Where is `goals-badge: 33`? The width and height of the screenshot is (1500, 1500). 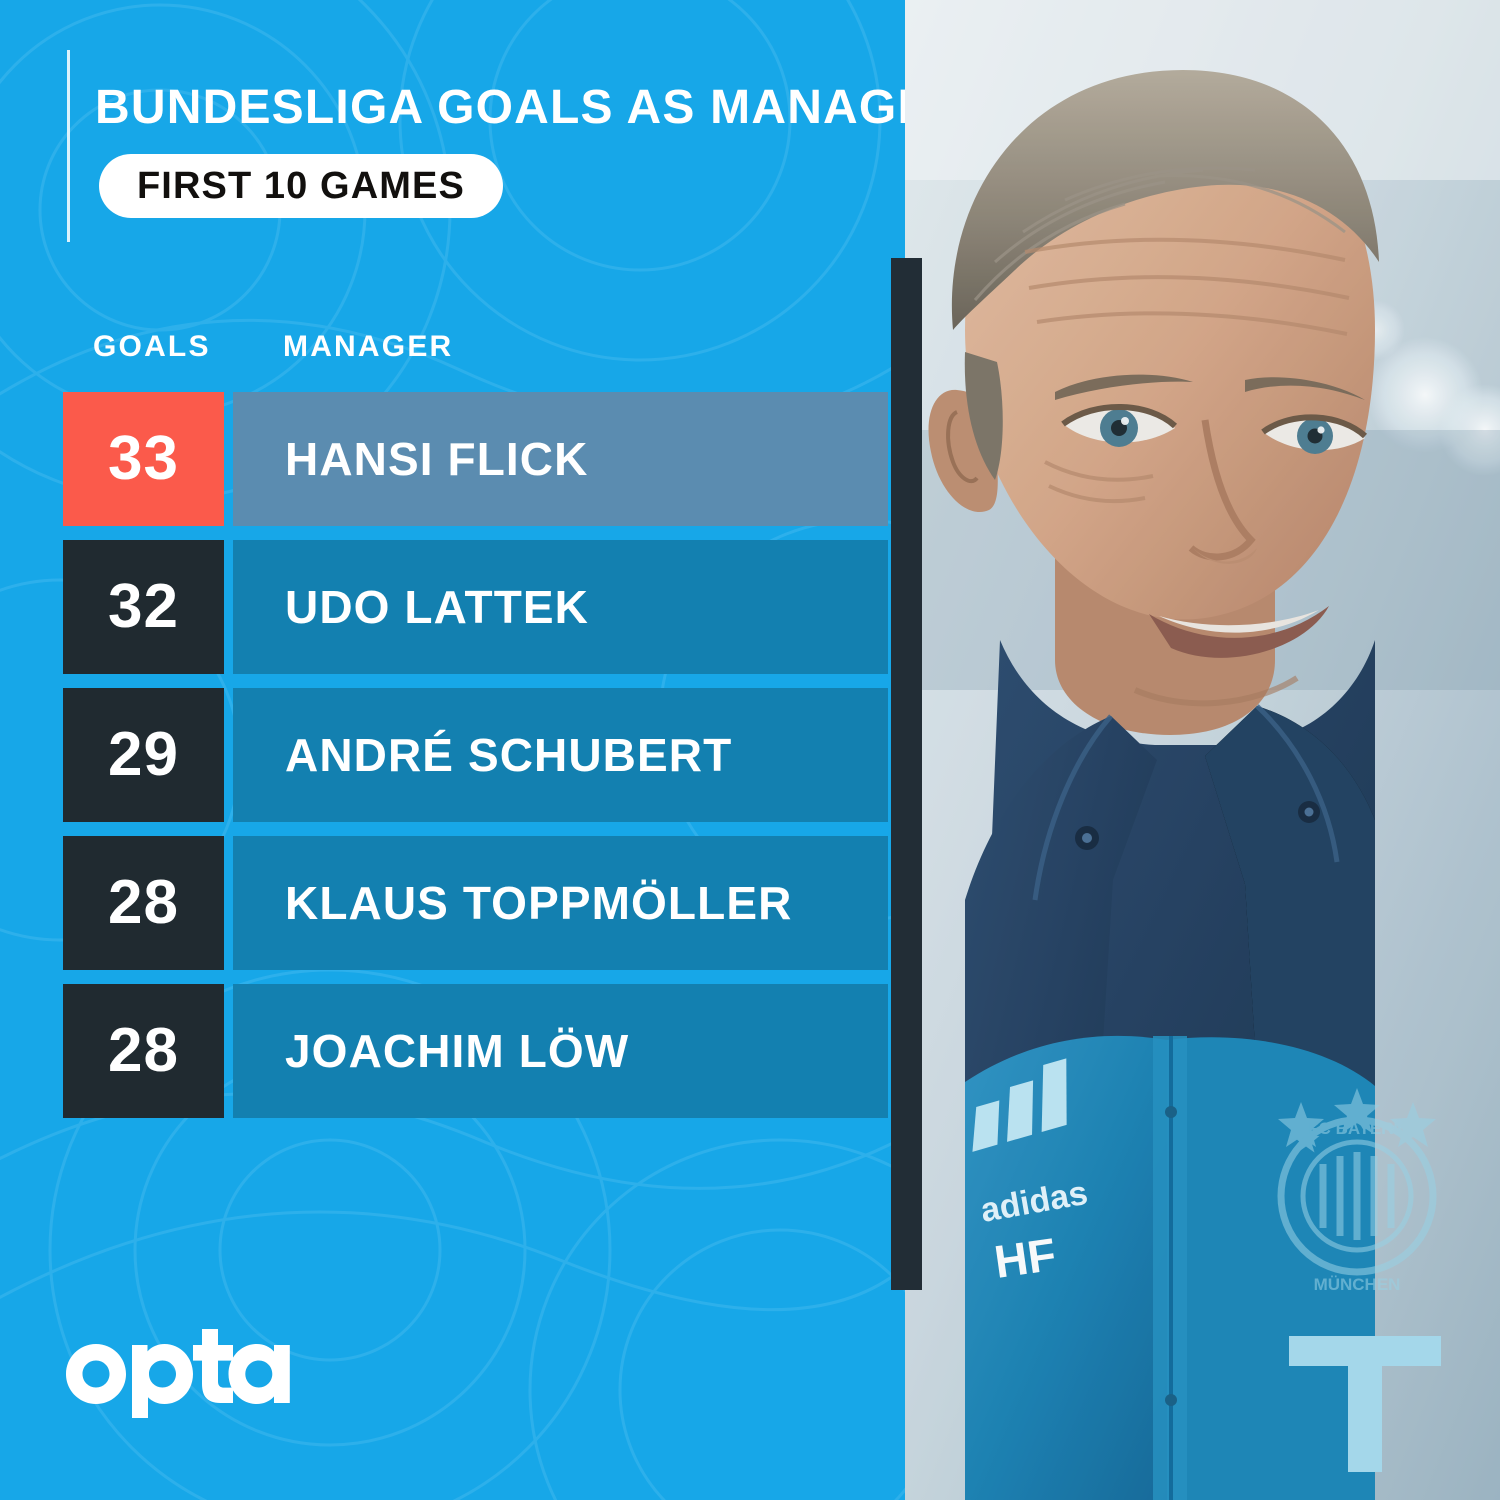 goals-badge: 33 is located at coordinates (143, 459).